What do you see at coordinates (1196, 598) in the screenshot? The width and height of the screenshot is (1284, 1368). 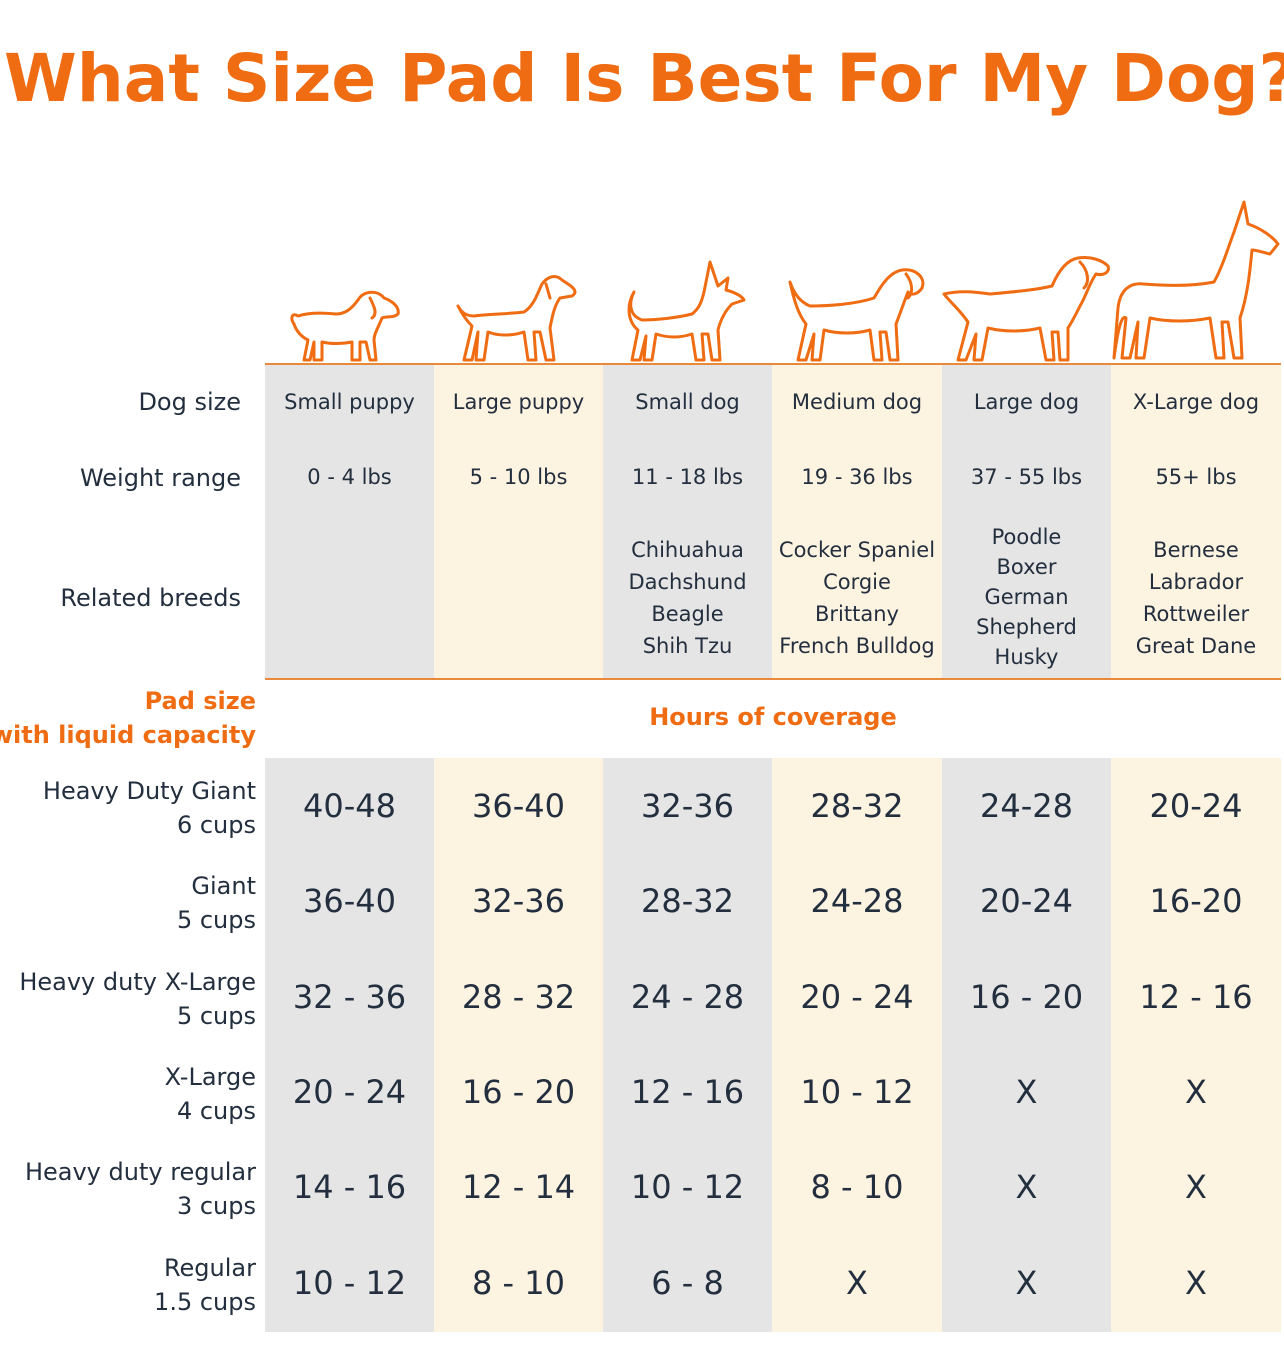 I see `breed-list: Bernese Labrador Rottweiler Great Dane` at bounding box center [1196, 598].